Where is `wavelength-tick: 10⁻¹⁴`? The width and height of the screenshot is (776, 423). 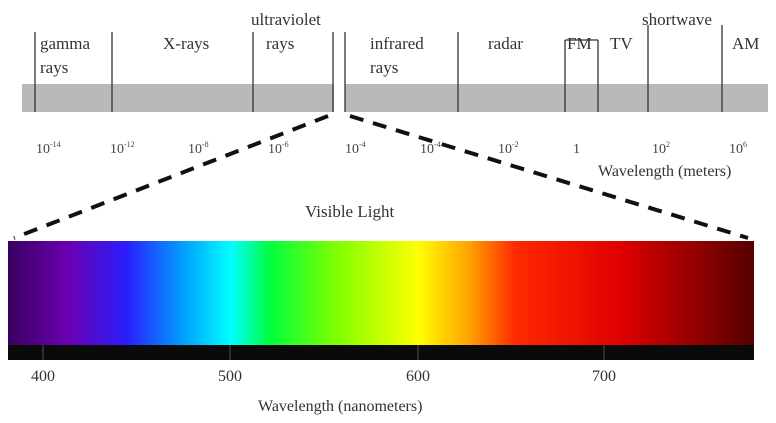 wavelength-tick: 10⁻¹⁴ is located at coordinates (48, 148).